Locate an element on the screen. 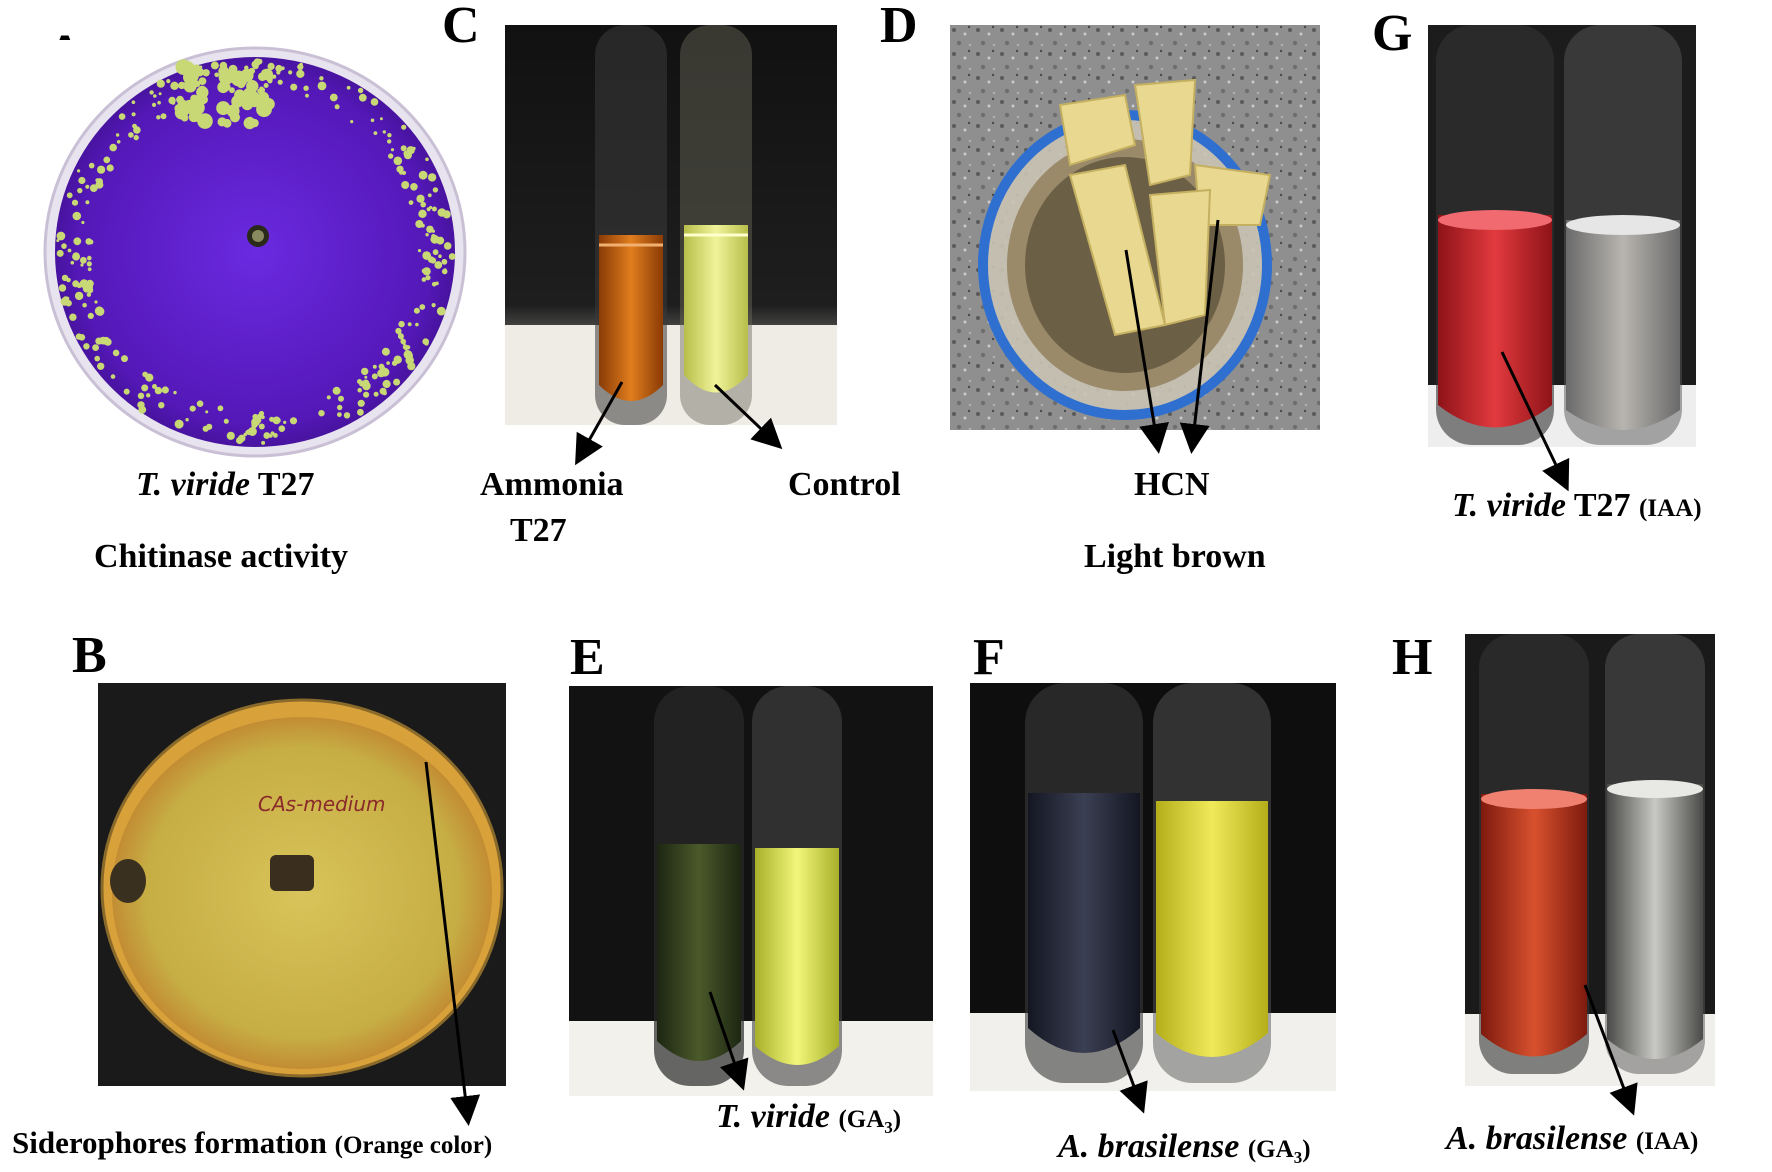 The width and height of the screenshot is (1772, 1172). assay-label: (IAA) is located at coordinates (1667, 1141).